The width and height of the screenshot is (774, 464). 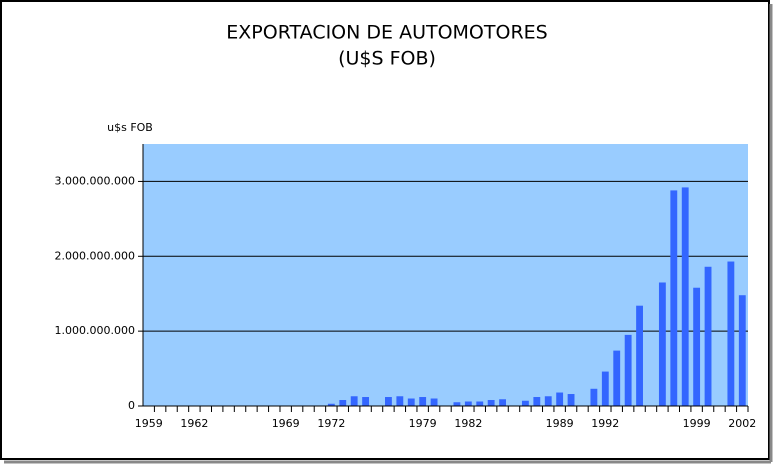 What do you see at coordinates (468, 423) in the screenshot?
I see `x-tick-label: 1982` at bounding box center [468, 423].